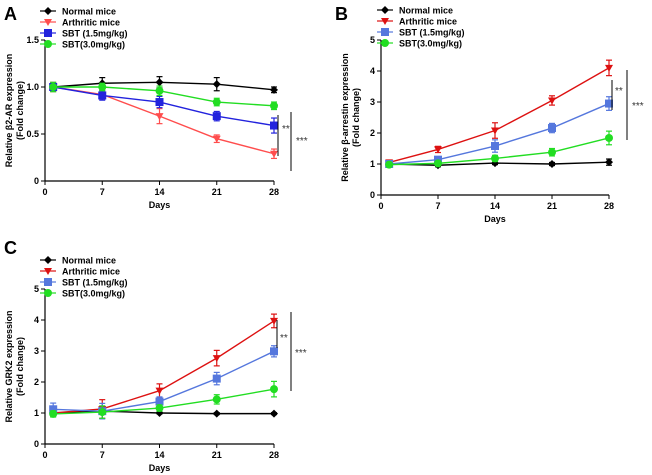 This screenshot has height=475, width=652. I want to click on series-sbt-1-5mg-kg-, so click(163, 108).